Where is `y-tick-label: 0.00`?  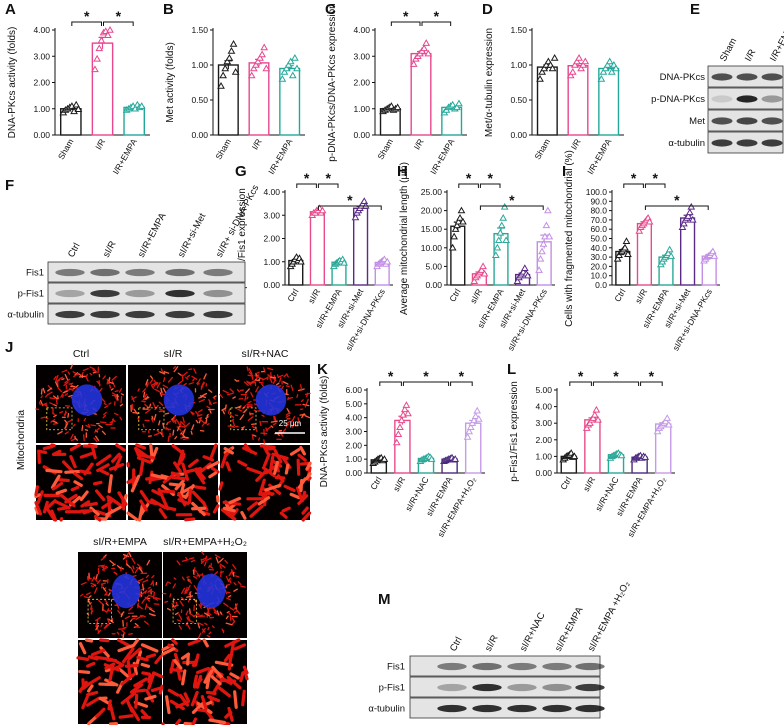 y-tick-label: 0.00 is located at coordinates (353, 473).